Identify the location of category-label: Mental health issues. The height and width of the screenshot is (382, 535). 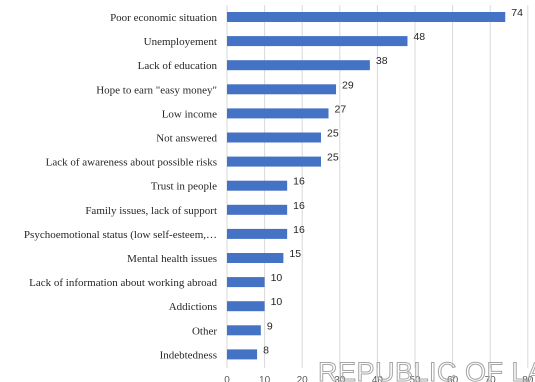
(172, 259).